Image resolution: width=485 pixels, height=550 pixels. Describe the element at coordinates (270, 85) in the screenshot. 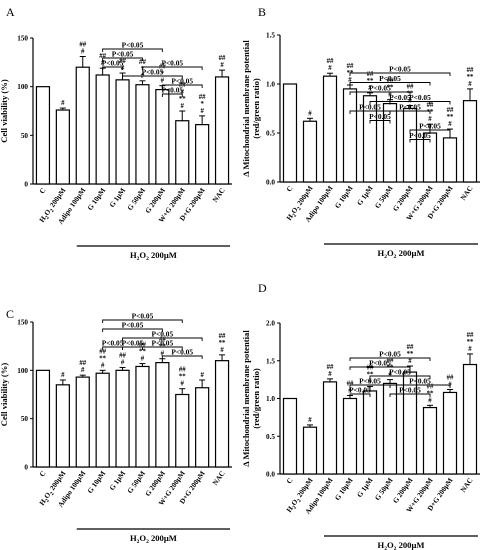

I see `y-tick-label: 1.0` at that location.